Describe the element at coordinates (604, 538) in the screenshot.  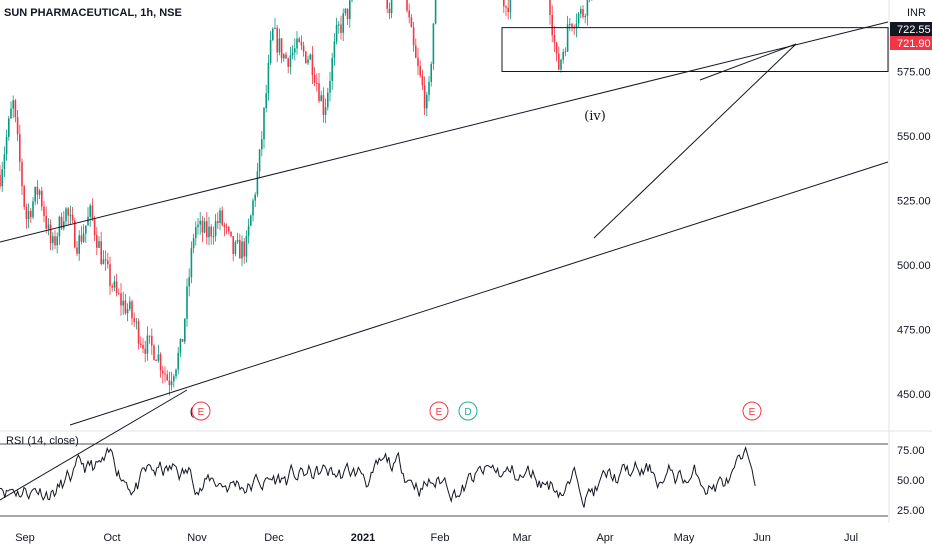
I see `x-tick-label: Apr` at that location.